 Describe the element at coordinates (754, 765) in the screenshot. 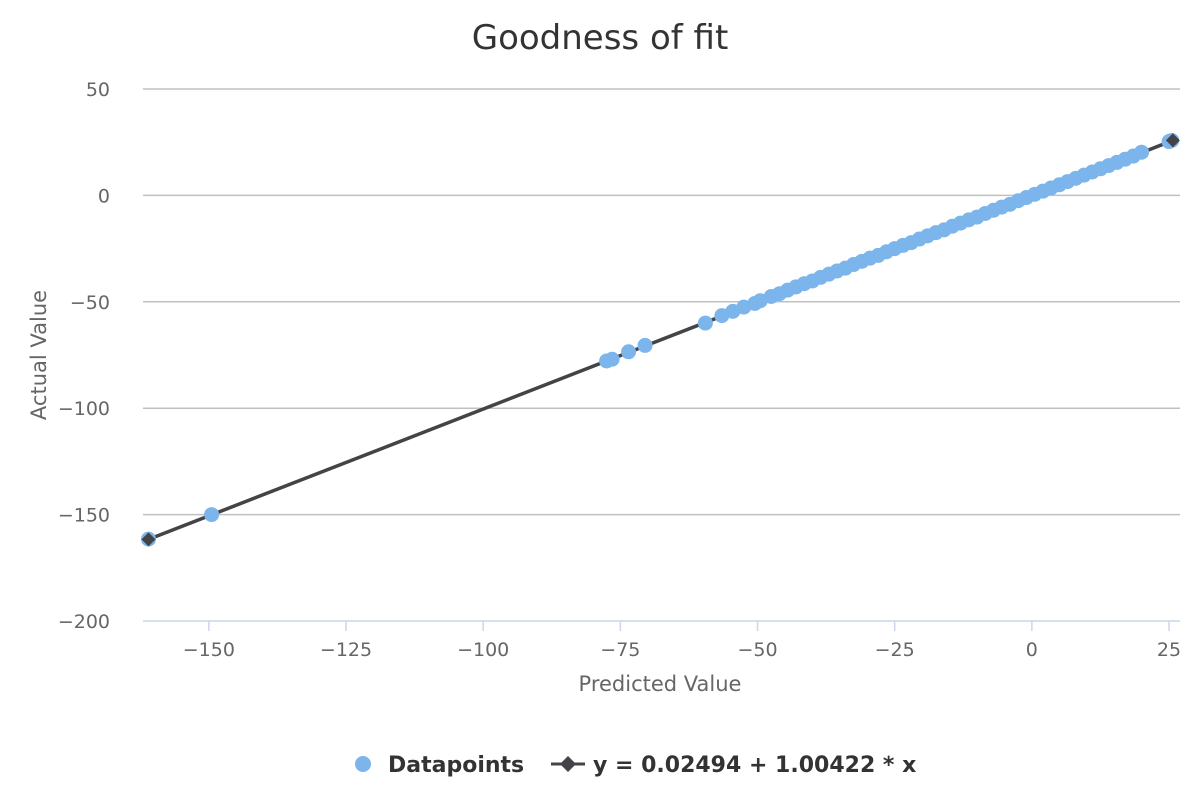

I see `legend-fit-line-label: y = 0.02494 + 1.00422 * x` at that location.